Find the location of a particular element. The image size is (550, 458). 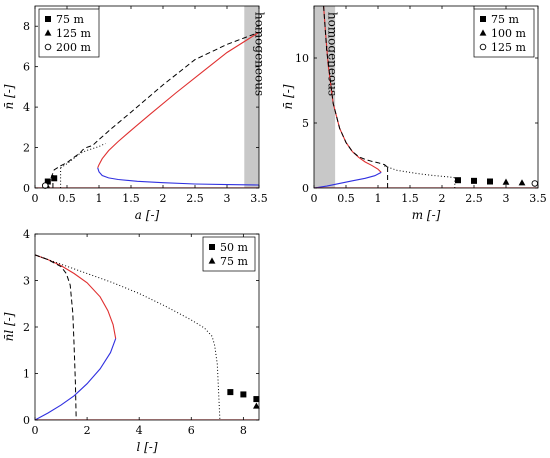

legend-entry: 200 m is located at coordinates (73, 47).